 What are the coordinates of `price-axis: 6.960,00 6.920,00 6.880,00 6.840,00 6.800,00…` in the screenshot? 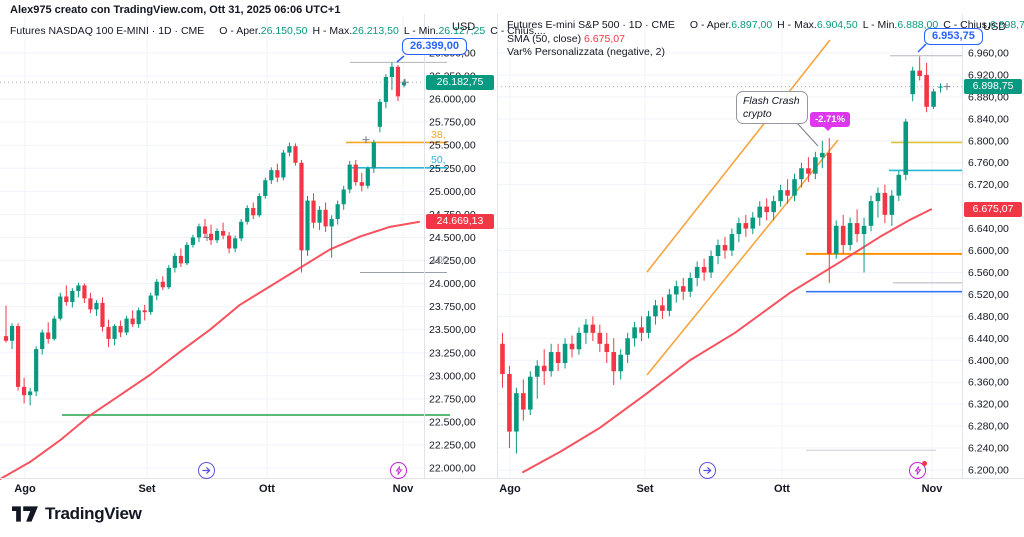 It's located at (988, 262).